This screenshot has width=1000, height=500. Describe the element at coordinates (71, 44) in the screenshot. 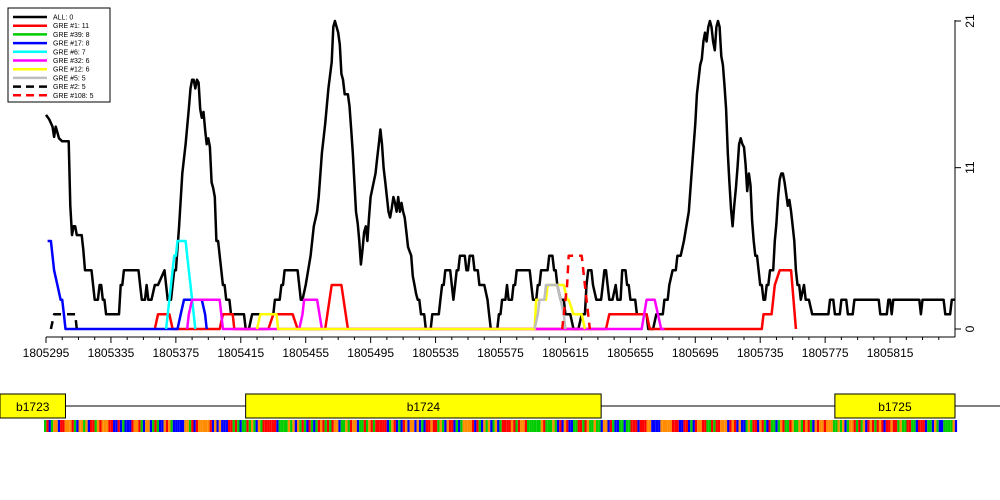

I see `legend-label: GRE #17: 8` at that location.